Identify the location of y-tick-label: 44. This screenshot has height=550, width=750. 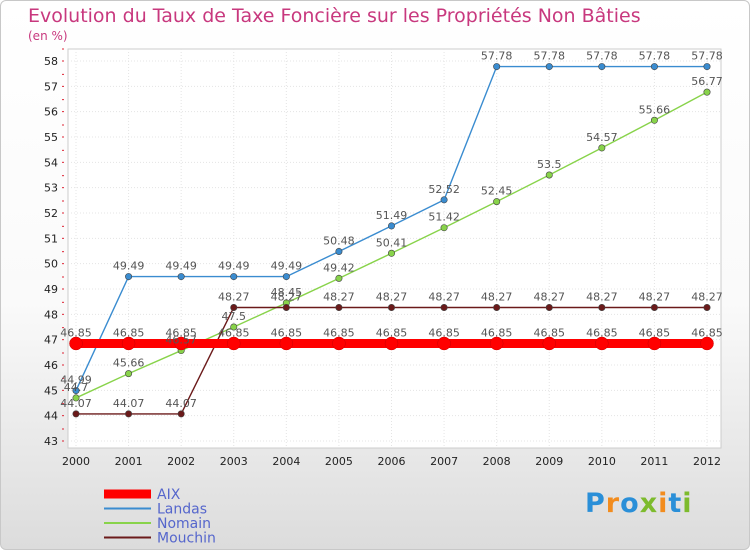
(51, 416).